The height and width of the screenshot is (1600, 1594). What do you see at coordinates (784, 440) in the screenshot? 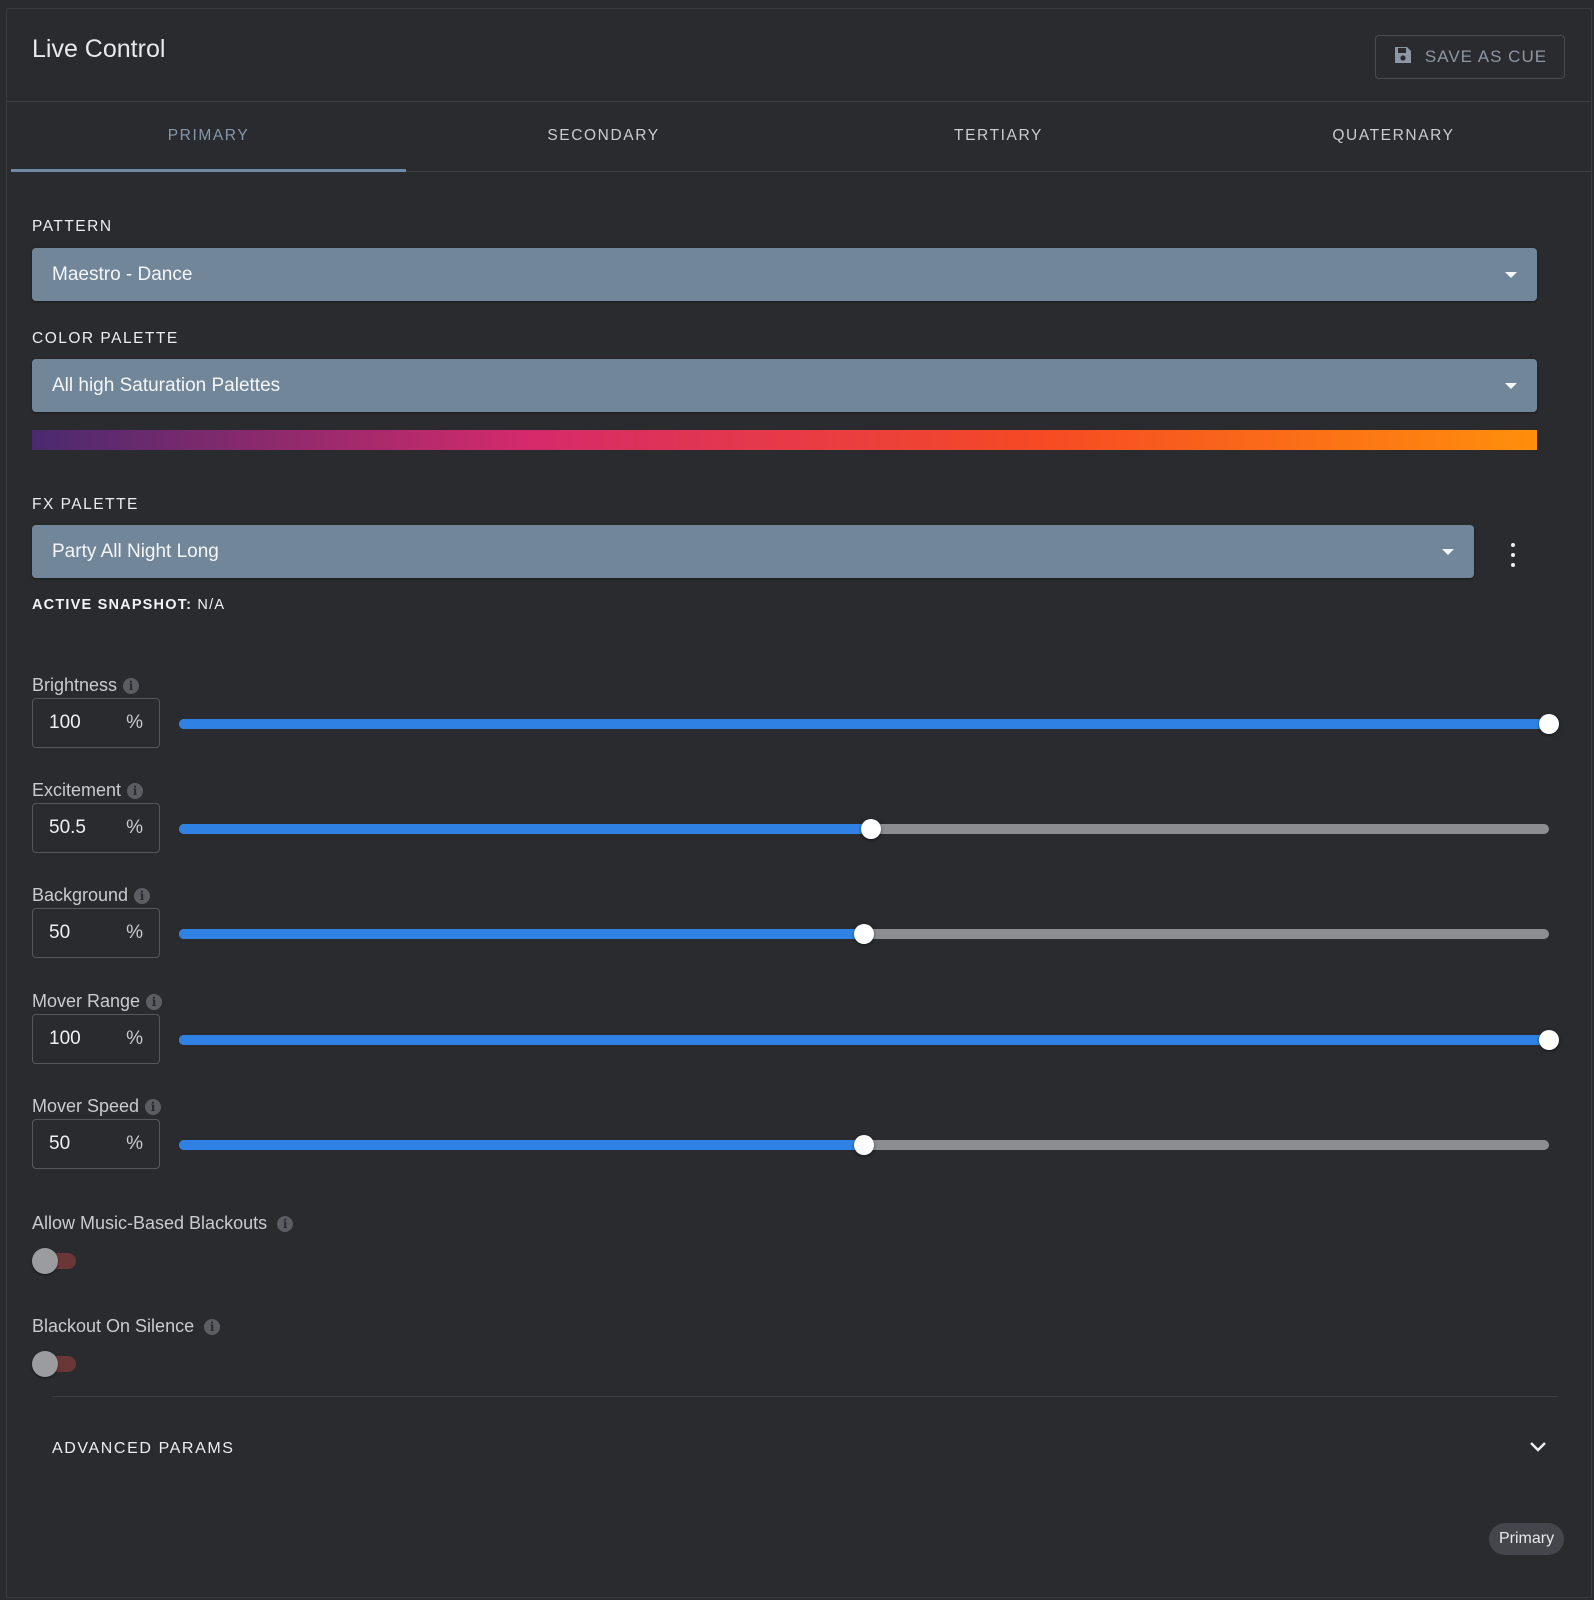
I see `color-palette-gradient-preview` at bounding box center [784, 440].